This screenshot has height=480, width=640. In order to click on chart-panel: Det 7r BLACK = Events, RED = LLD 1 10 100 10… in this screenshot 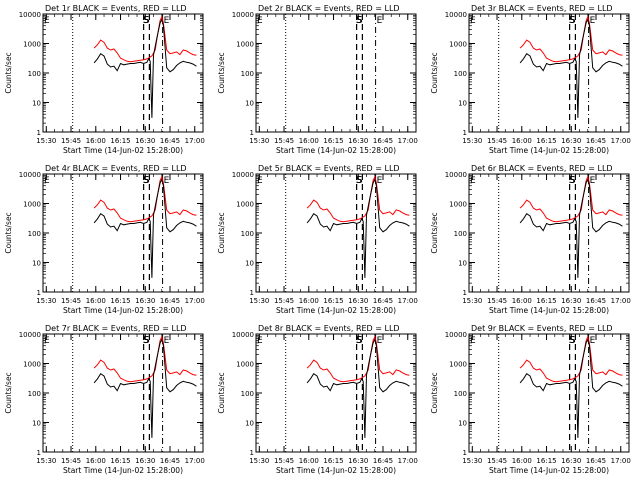, I will do `click(104, 399)`.